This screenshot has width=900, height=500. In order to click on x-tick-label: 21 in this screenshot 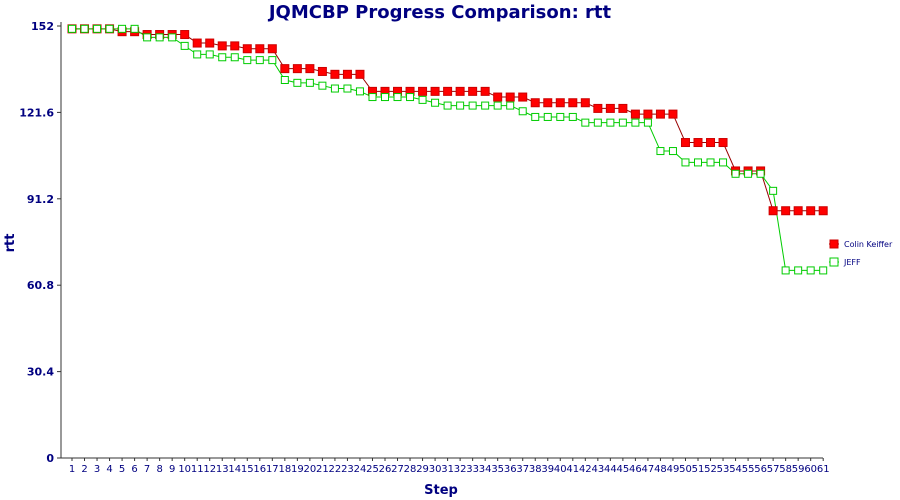, I will do `click(322, 469)`.